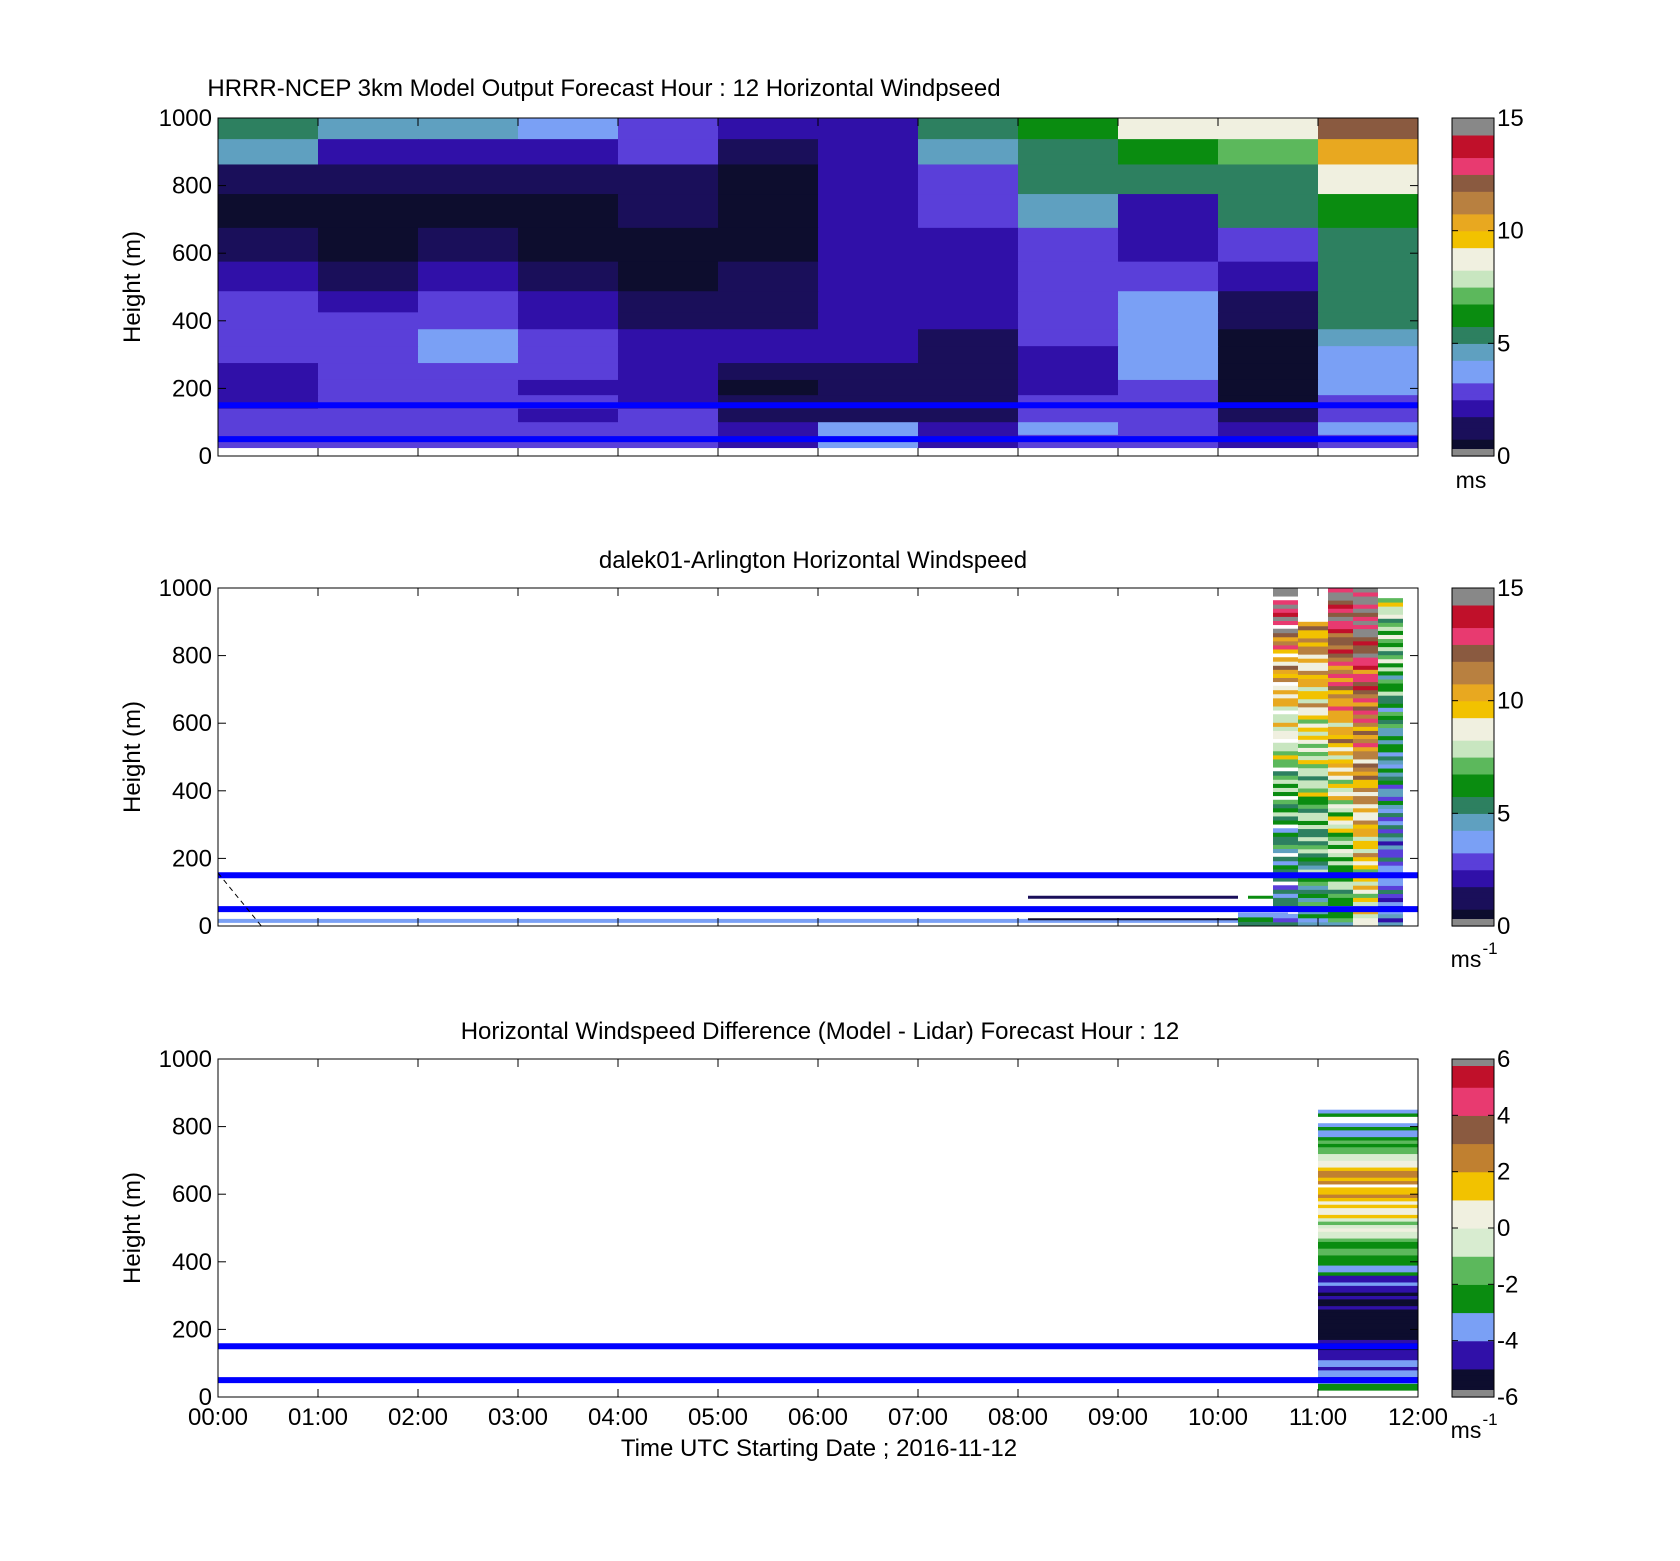 The height and width of the screenshot is (1561, 1680). I want to click on colorbar-tick-label: 15, so click(1510, 588).